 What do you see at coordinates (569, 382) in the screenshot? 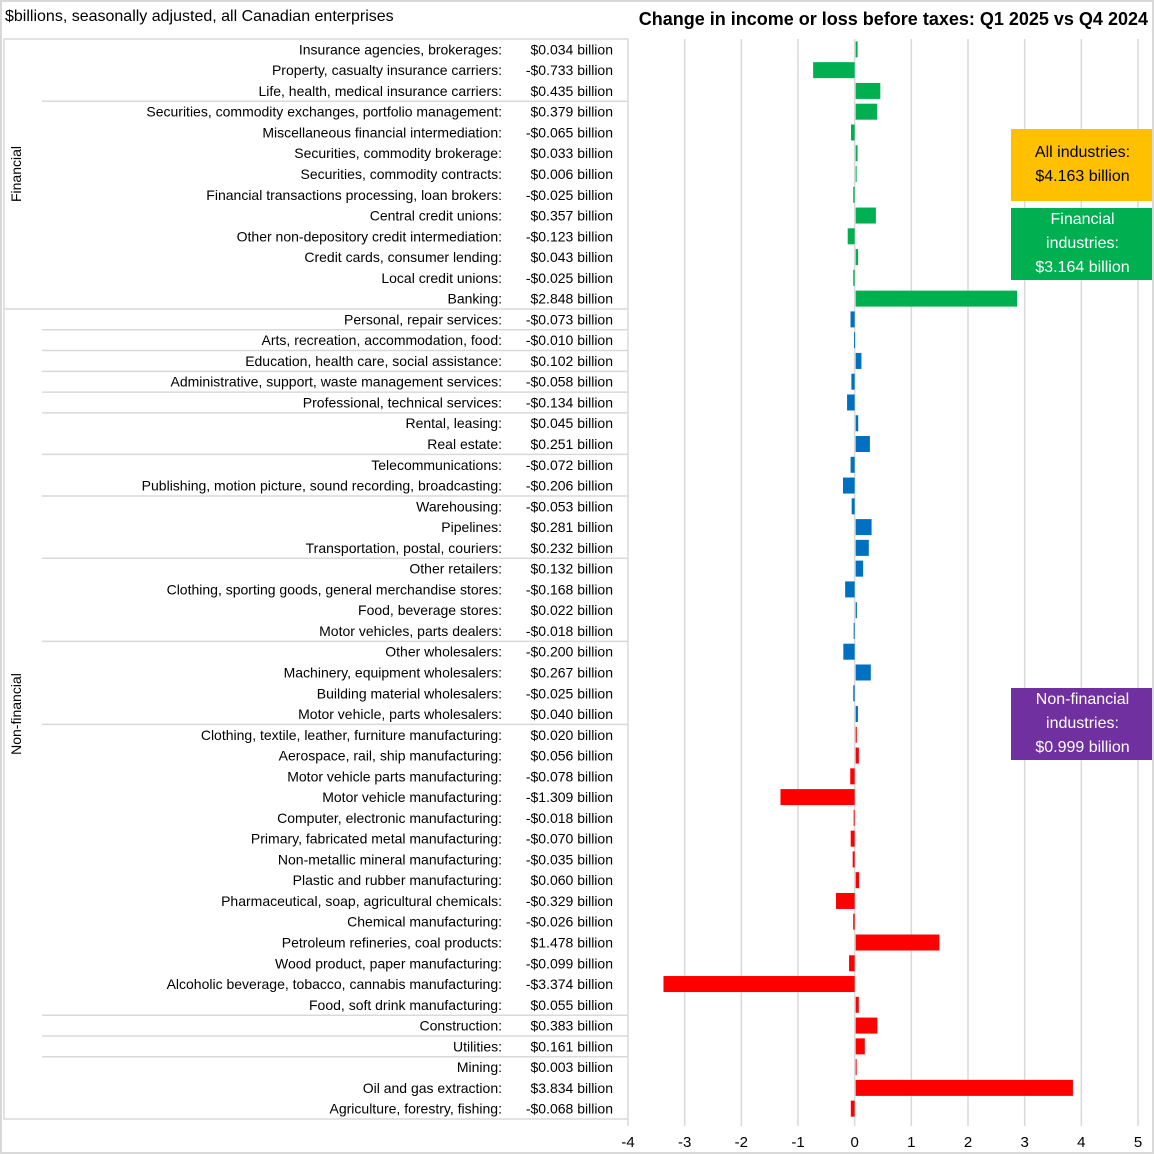
I see `value-label: -$0.058 billion` at bounding box center [569, 382].